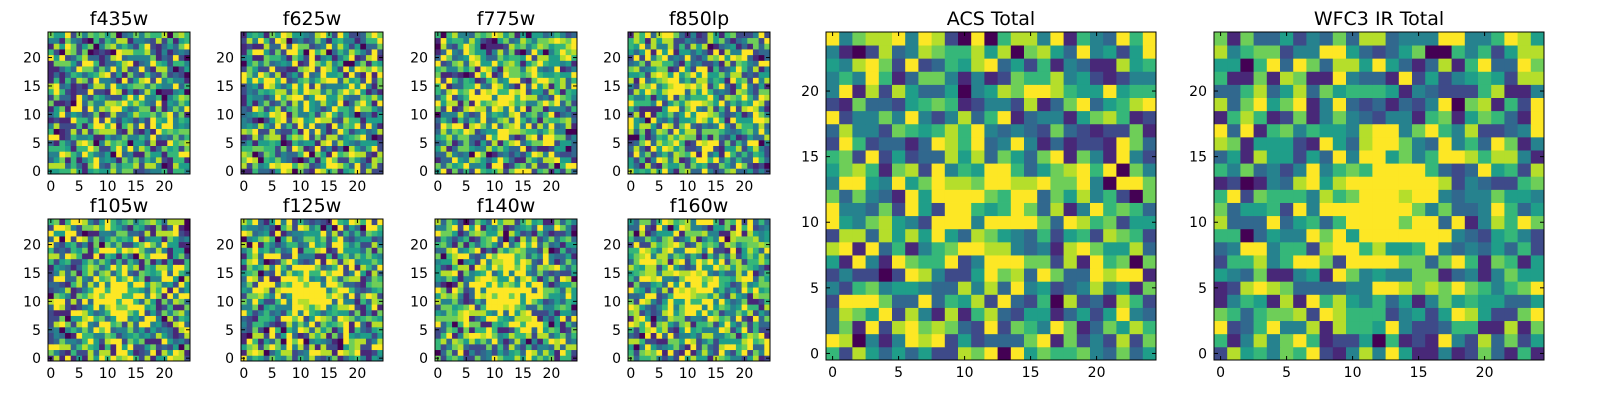 Image resolution: width=1600 pixels, height=400 pixels. What do you see at coordinates (119, 206) in the screenshot?
I see `panel-title: f105w` at bounding box center [119, 206].